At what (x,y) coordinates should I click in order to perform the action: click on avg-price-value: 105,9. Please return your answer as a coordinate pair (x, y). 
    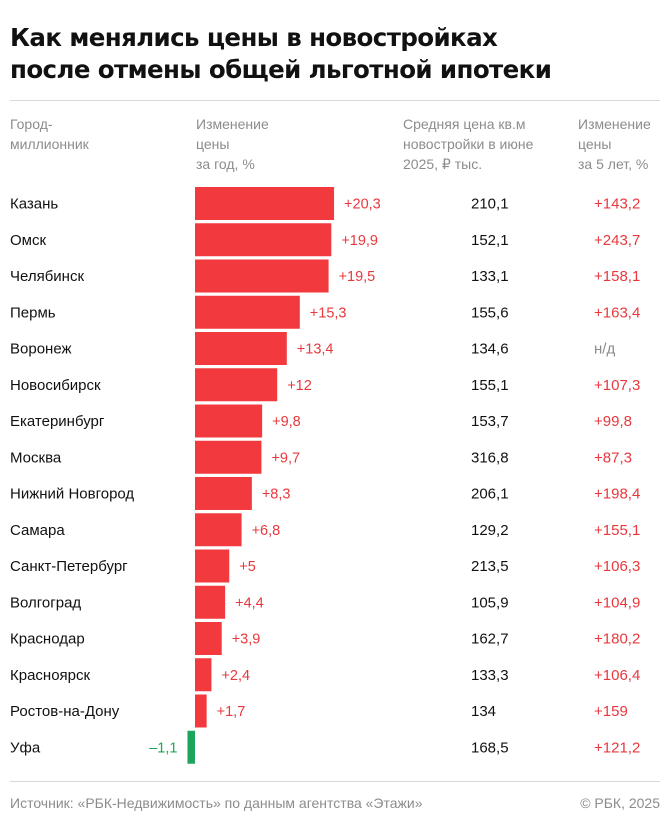
    Looking at the image, I should click on (490, 602).